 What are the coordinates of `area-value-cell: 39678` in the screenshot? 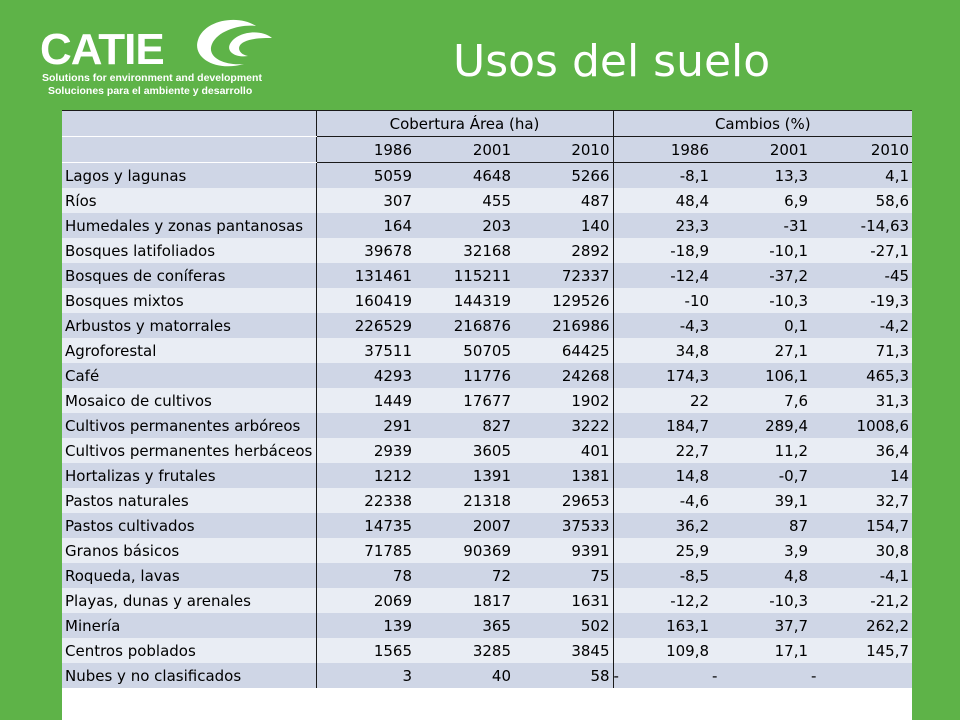 It's located at (365, 250).